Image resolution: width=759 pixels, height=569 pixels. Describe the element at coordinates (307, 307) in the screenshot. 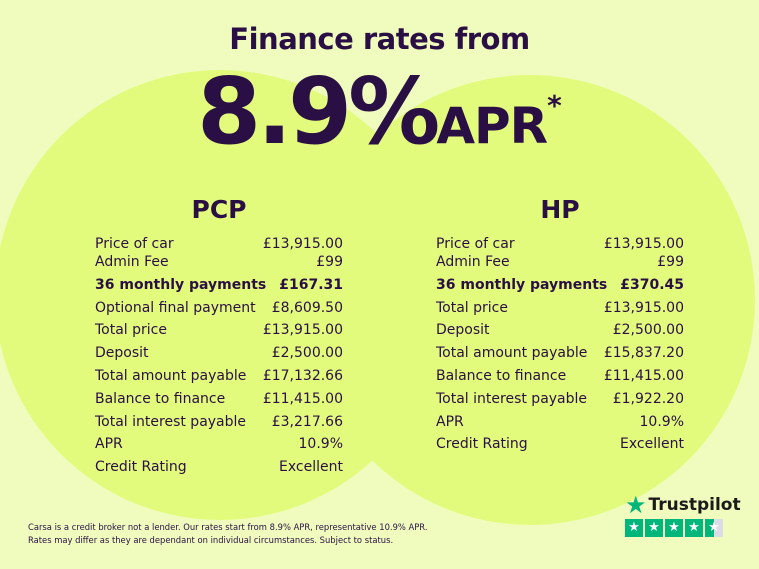

I see `row-value: £8,609.50` at that location.